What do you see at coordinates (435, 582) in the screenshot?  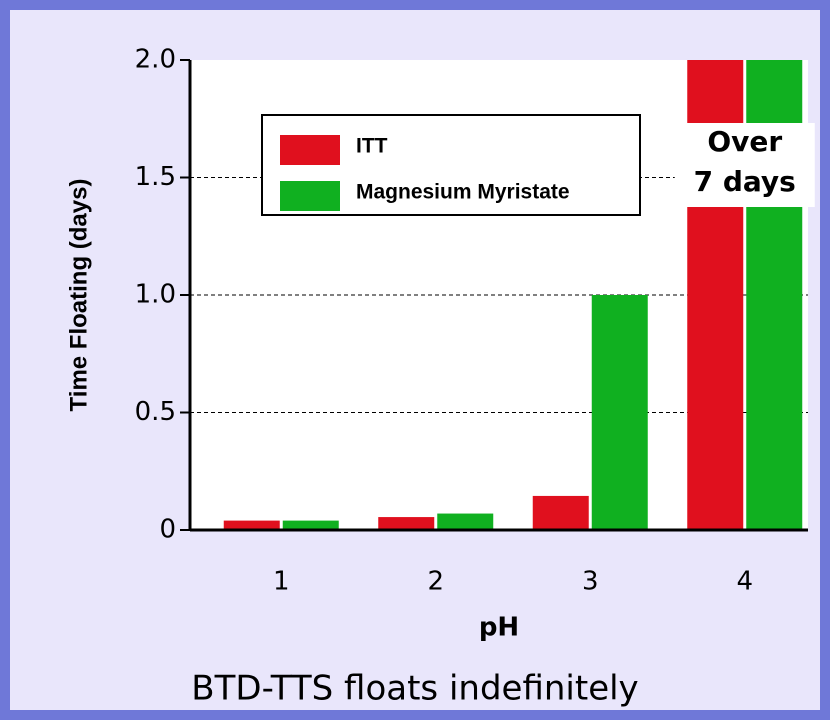 I see `x-tick-label: 2` at bounding box center [435, 582].